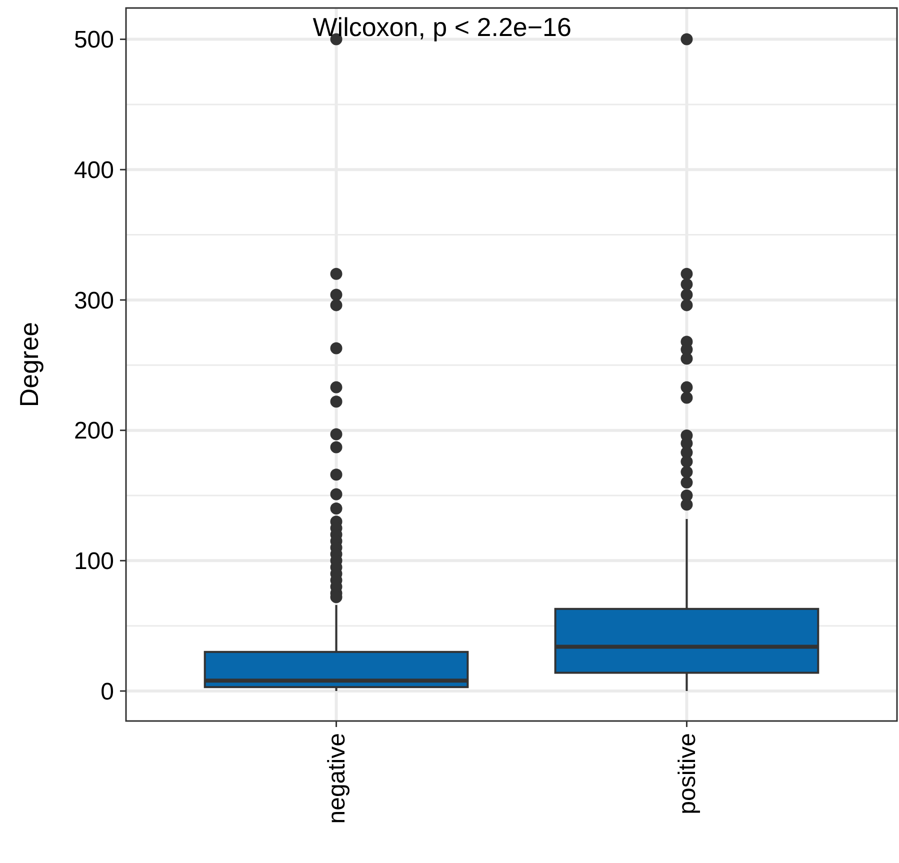 This screenshot has height=863, width=899. What do you see at coordinates (29, 365) in the screenshot?
I see `y-axis-title: Degree` at bounding box center [29, 365].